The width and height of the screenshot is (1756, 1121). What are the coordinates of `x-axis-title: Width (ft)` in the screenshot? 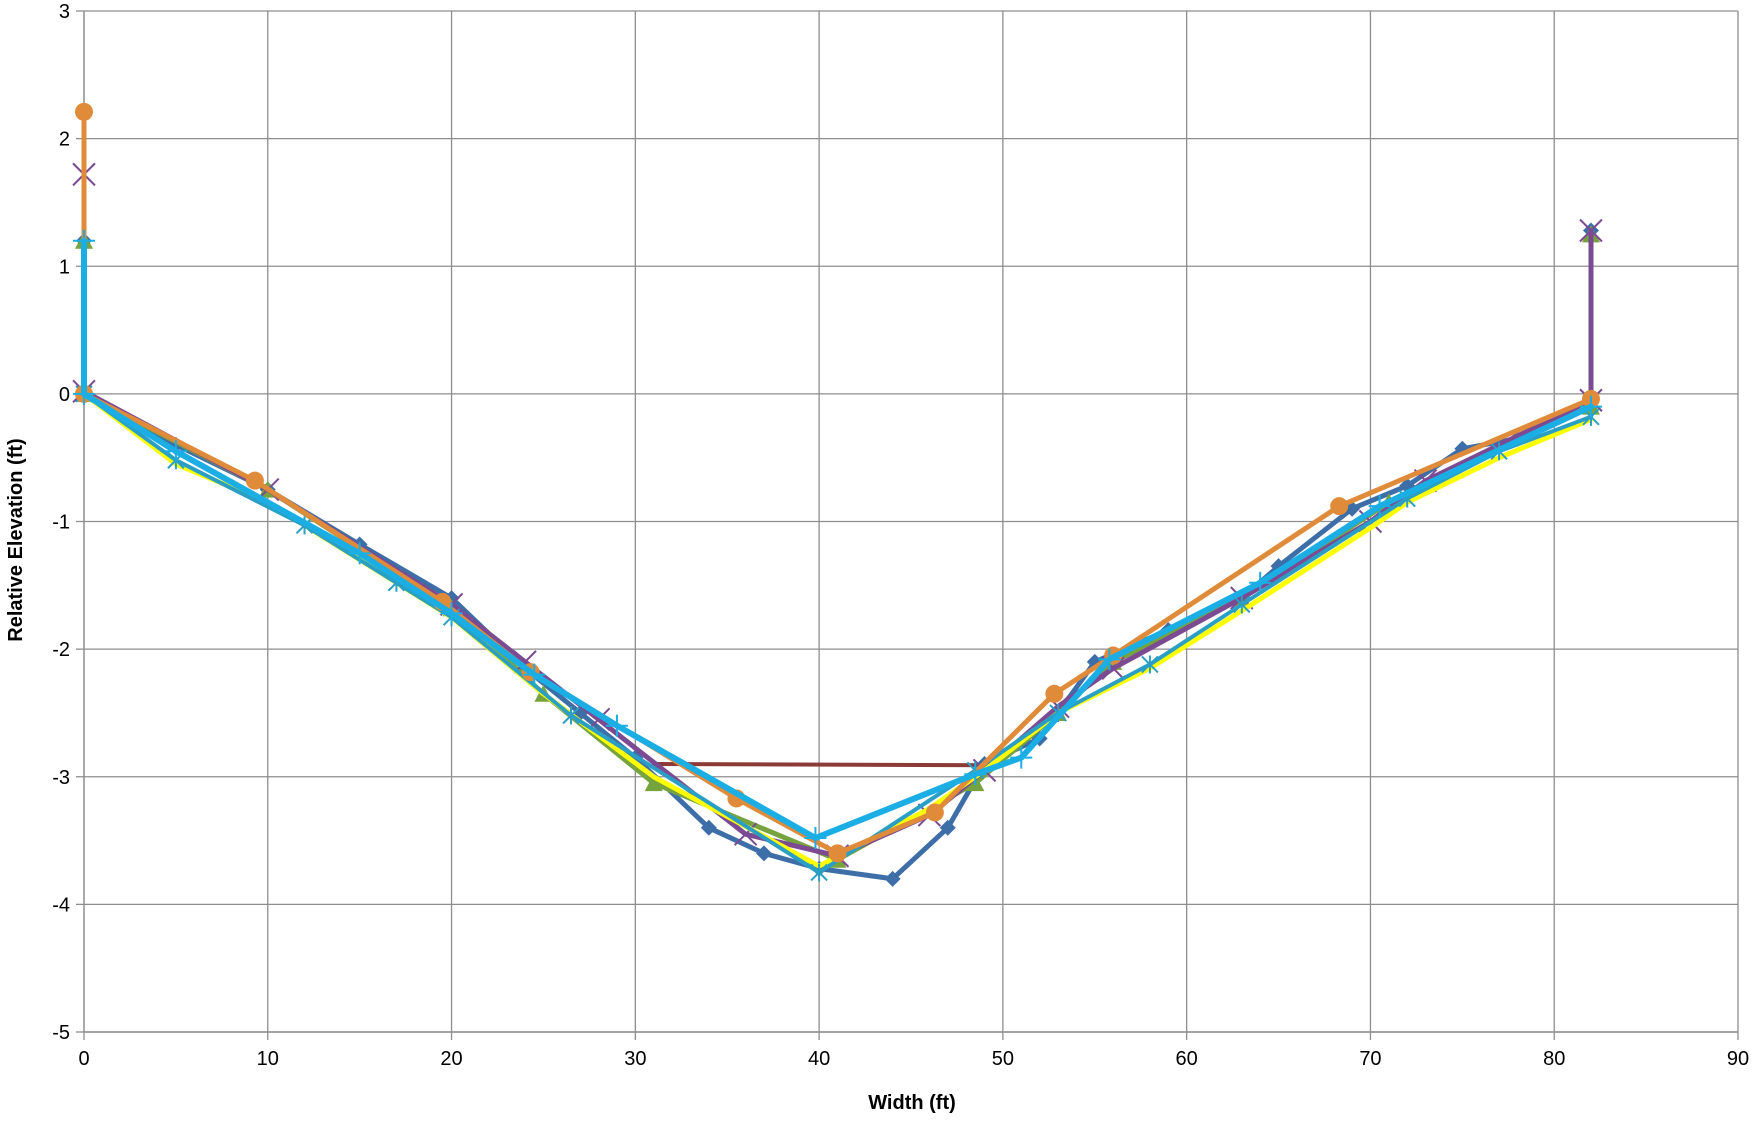 It's located at (912, 1103).